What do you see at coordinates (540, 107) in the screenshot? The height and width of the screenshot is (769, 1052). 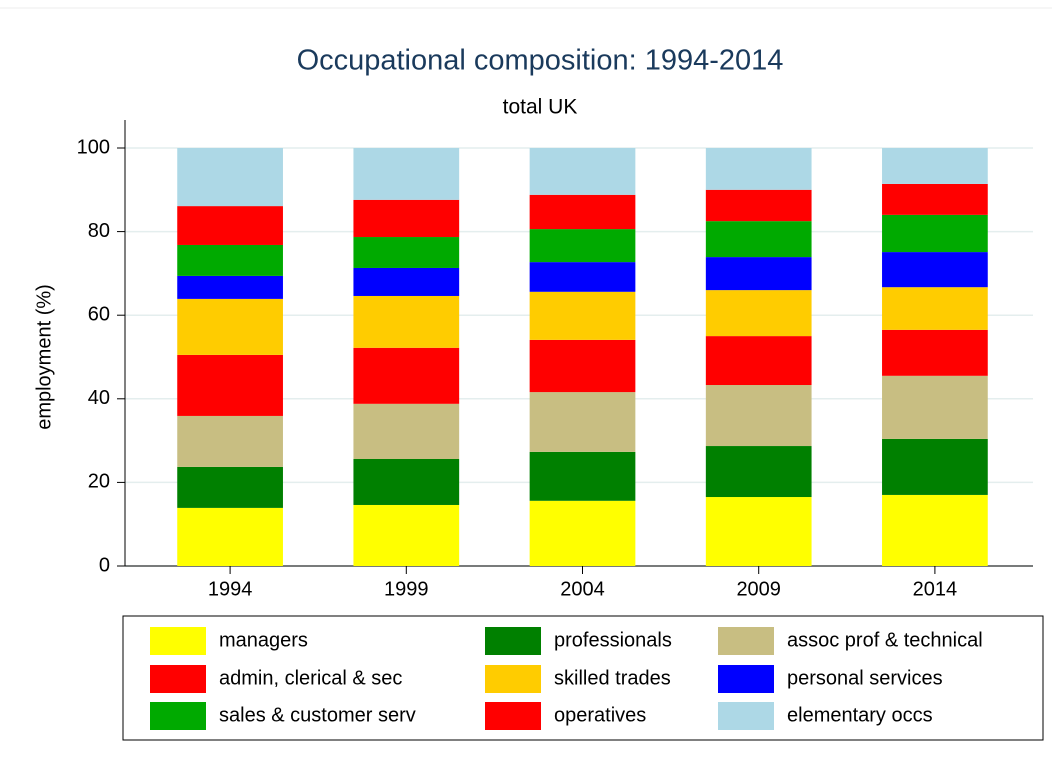 I see `chart-subtitle: total UK` at bounding box center [540, 107].